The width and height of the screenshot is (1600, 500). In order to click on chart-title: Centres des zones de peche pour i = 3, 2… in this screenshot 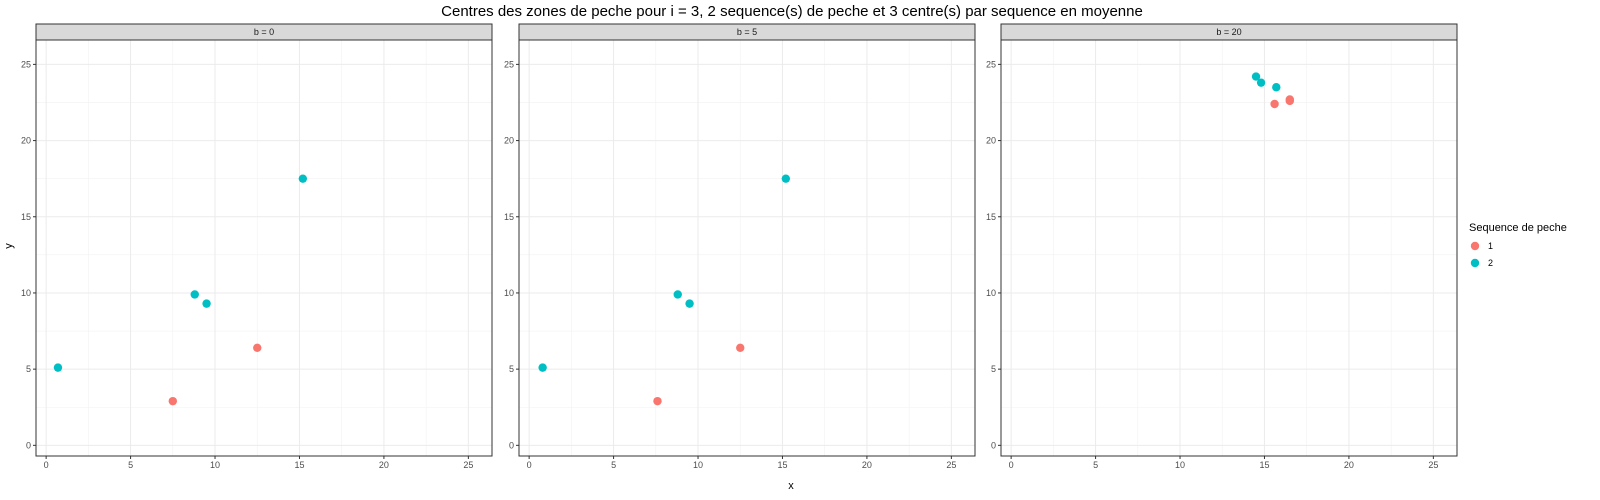, I will do `click(792, 11)`.